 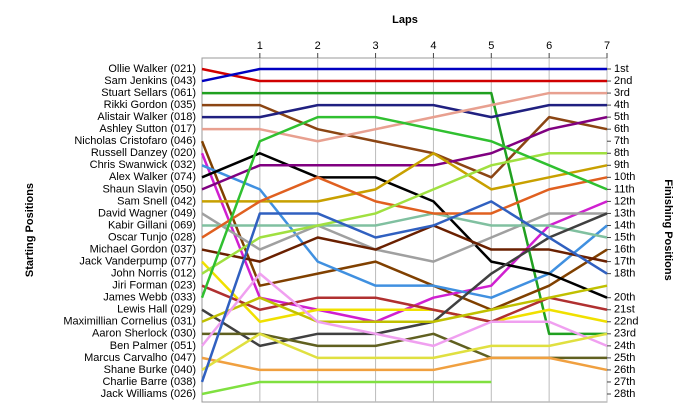 What do you see at coordinates (147, 129) in the screenshot?
I see `legend-label: Ashley Sutton (017)` at bounding box center [147, 129].